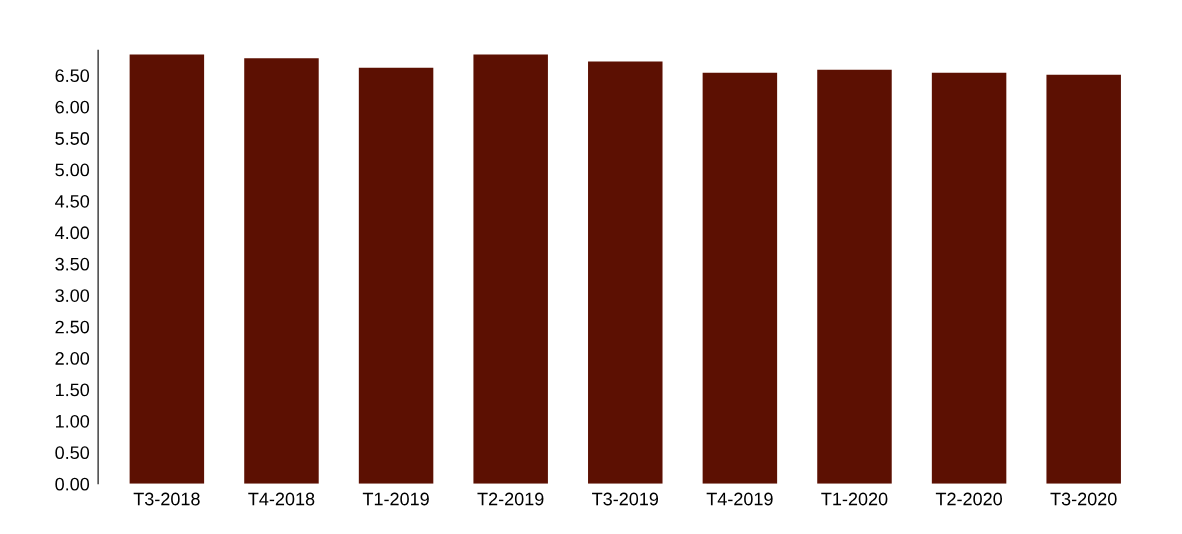 The height and width of the screenshot is (534, 1182). What do you see at coordinates (510, 499) in the screenshot?
I see `x-tick-label: T2-2019` at bounding box center [510, 499].